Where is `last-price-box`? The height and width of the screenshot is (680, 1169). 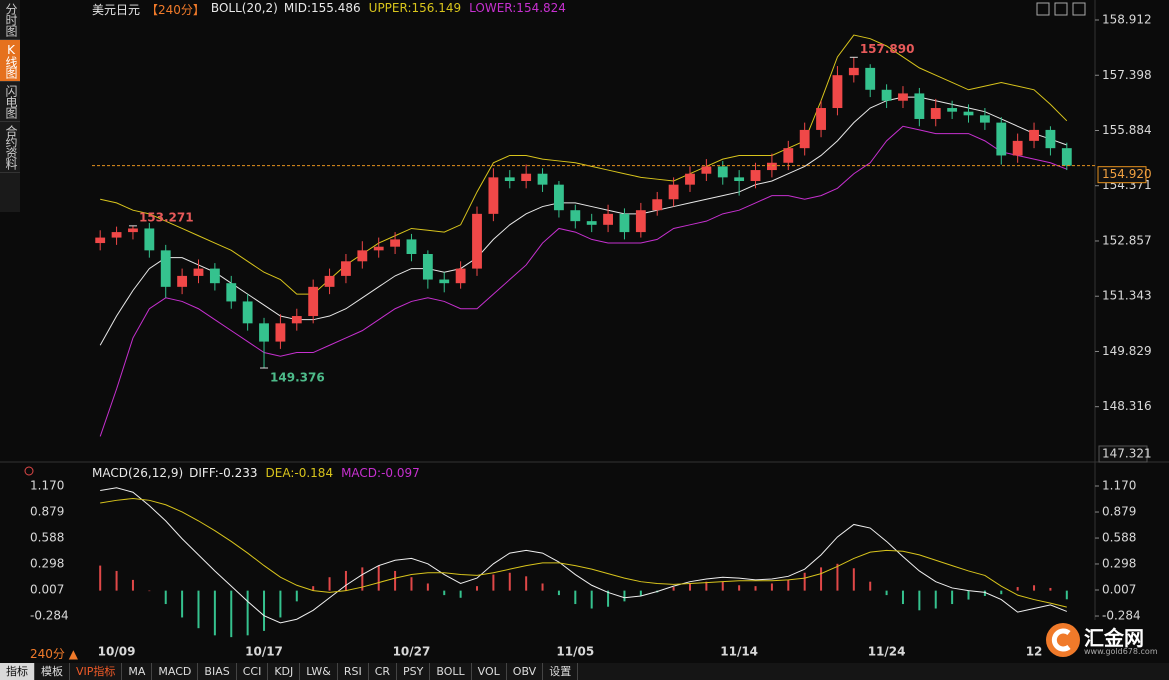
last-price-box is located at coordinates (1122, 175).